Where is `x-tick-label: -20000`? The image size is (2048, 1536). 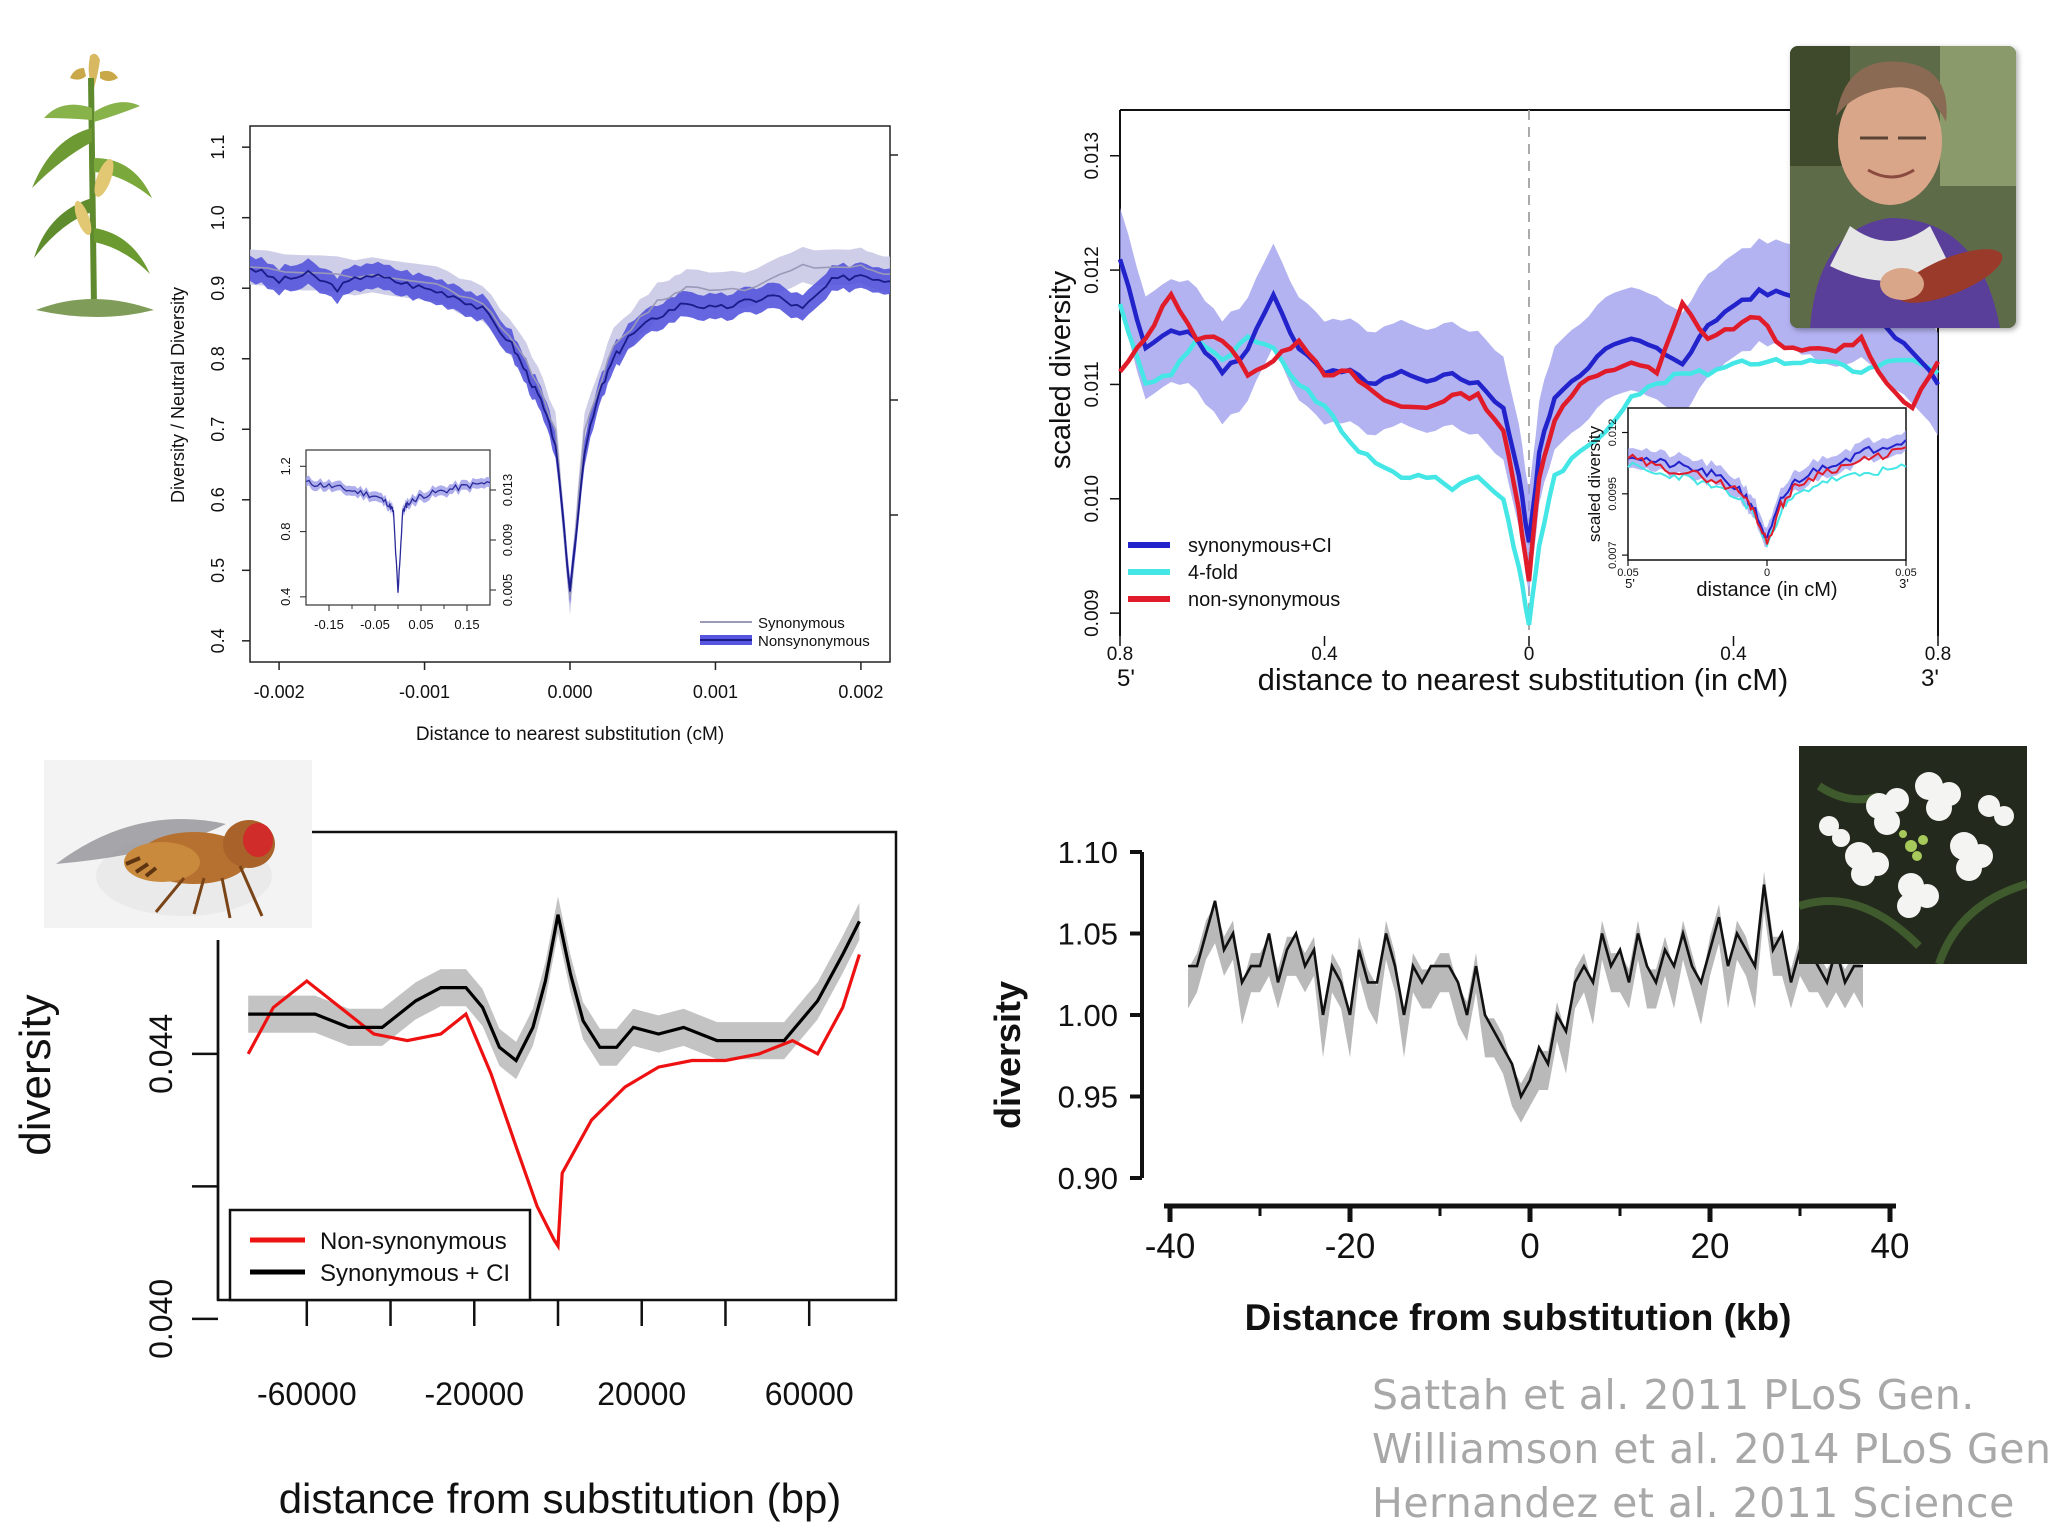 x-tick-label: -20000 is located at coordinates (474, 1394).